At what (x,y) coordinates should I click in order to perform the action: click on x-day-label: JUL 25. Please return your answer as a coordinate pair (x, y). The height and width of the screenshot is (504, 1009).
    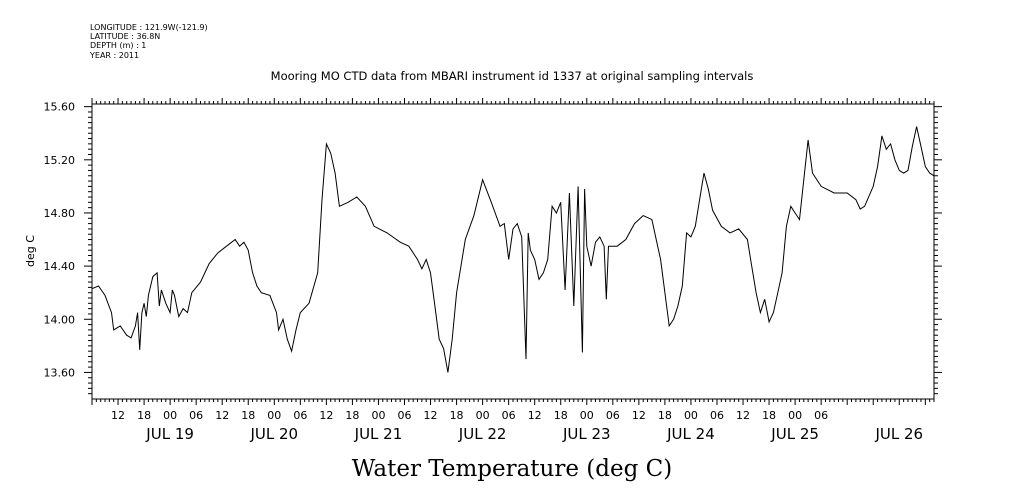
    Looking at the image, I should click on (794, 434).